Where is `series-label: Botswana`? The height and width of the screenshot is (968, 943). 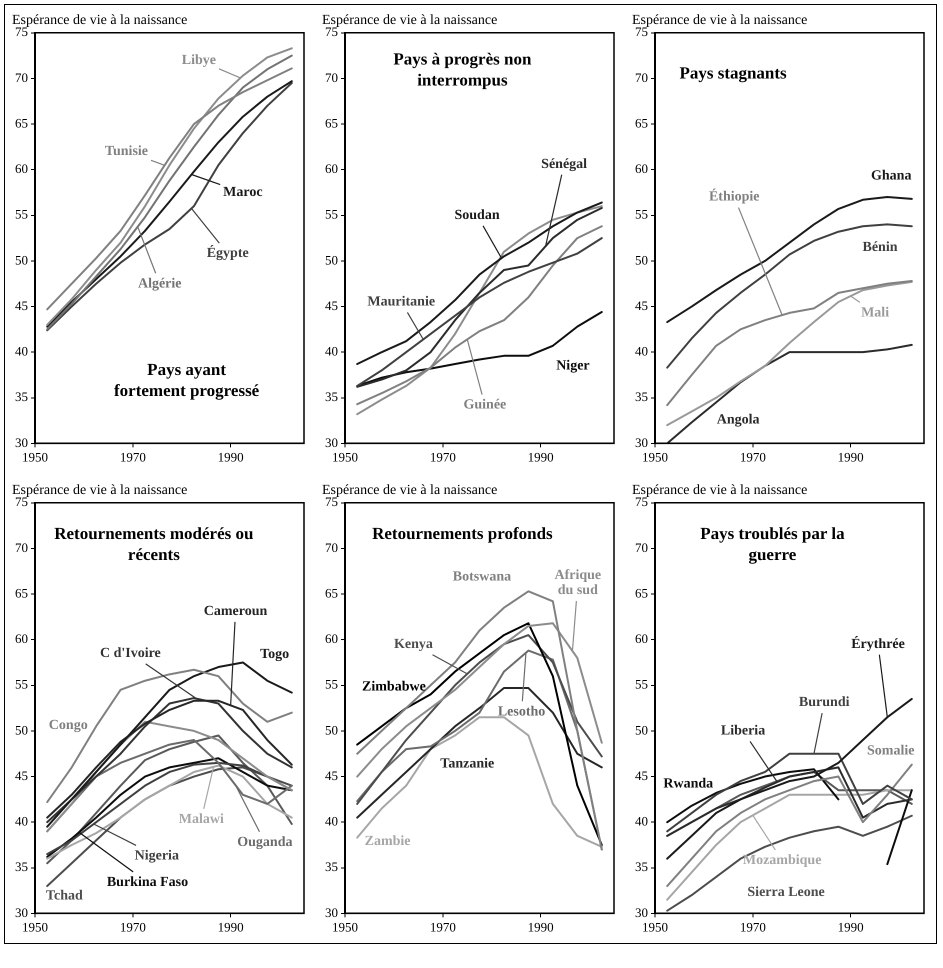
series-label: Botswana is located at coordinates (482, 576).